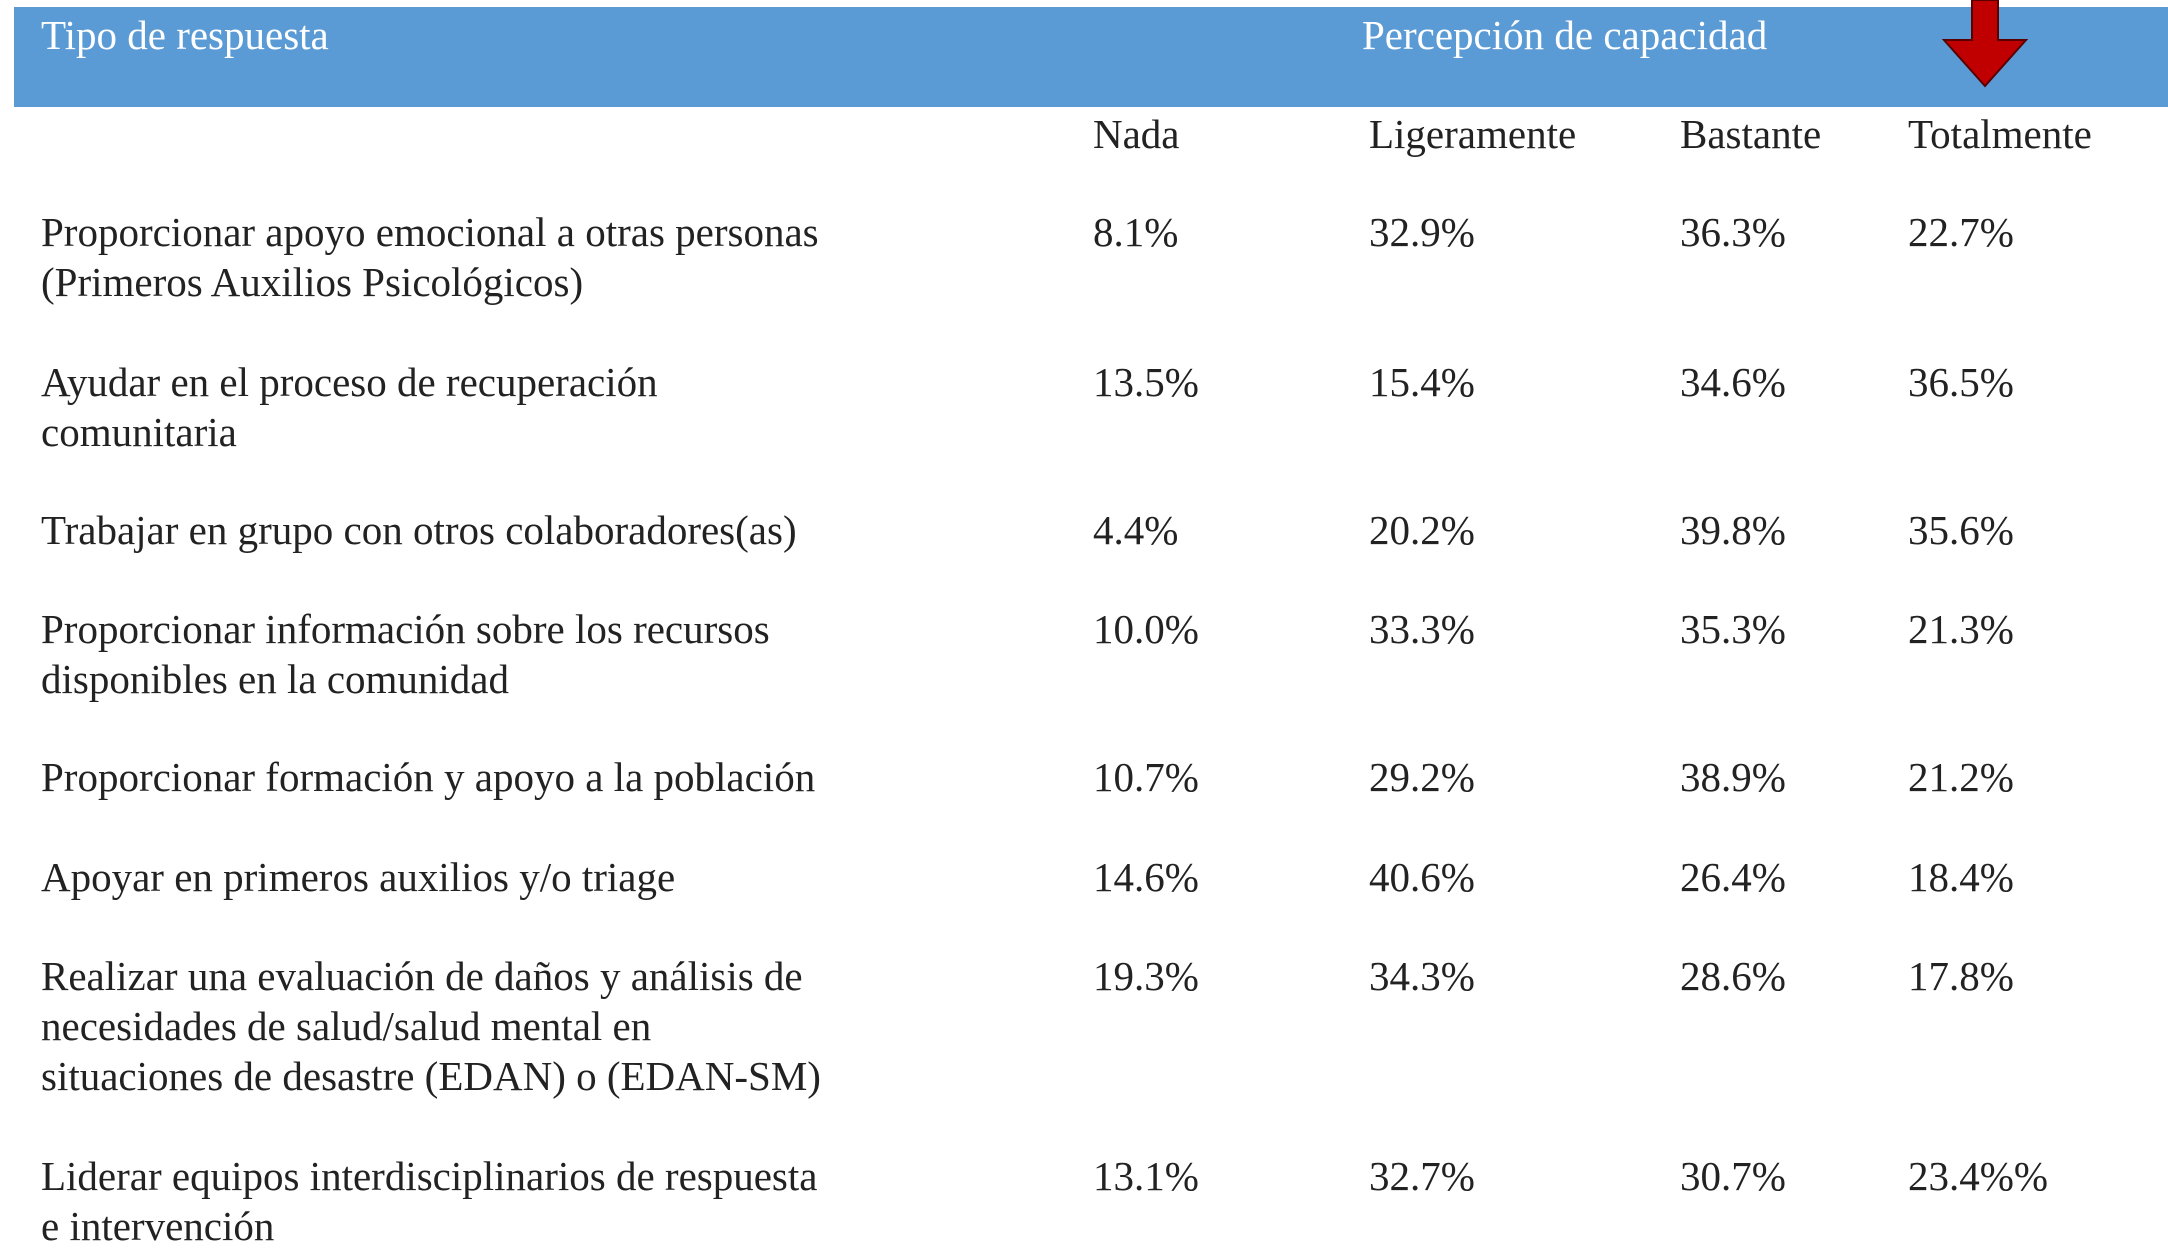  Describe the element at coordinates (2000, 134) in the screenshot. I see `column-header: Totalmente` at that location.